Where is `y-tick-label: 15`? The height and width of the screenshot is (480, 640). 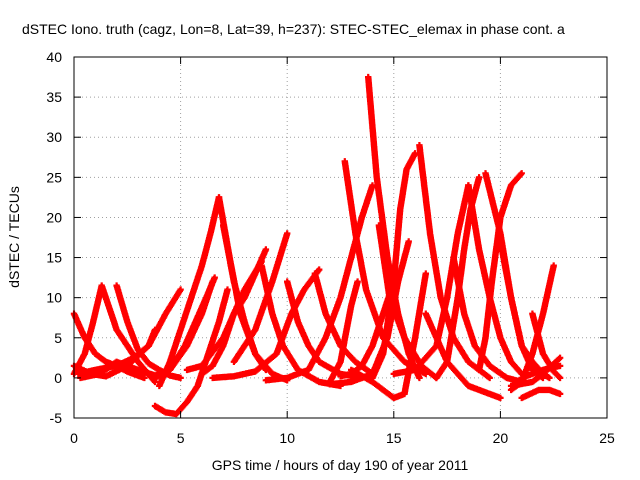
y-tick-label: 15 is located at coordinates (54, 258).